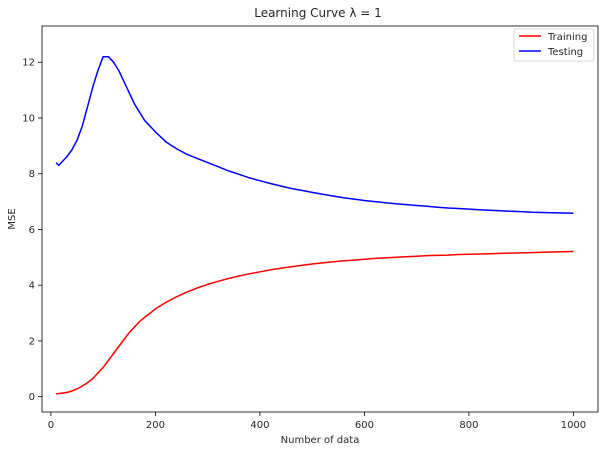 The image size is (609, 452). What do you see at coordinates (28, 63) in the screenshot?
I see `y-tick-label: 12` at bounding box center [28, 63].